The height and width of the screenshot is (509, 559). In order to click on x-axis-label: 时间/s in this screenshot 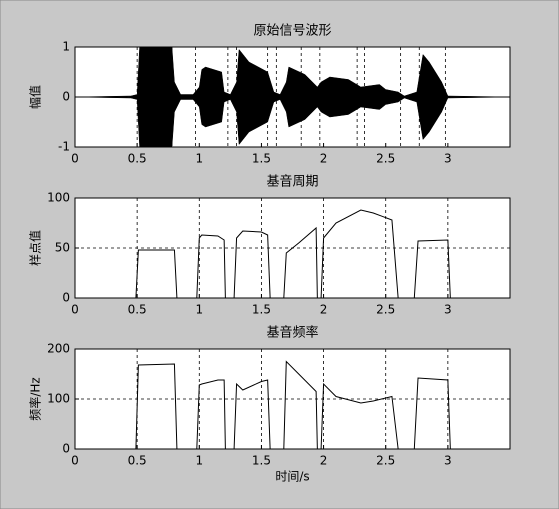, I will do `click(292, 477)`.